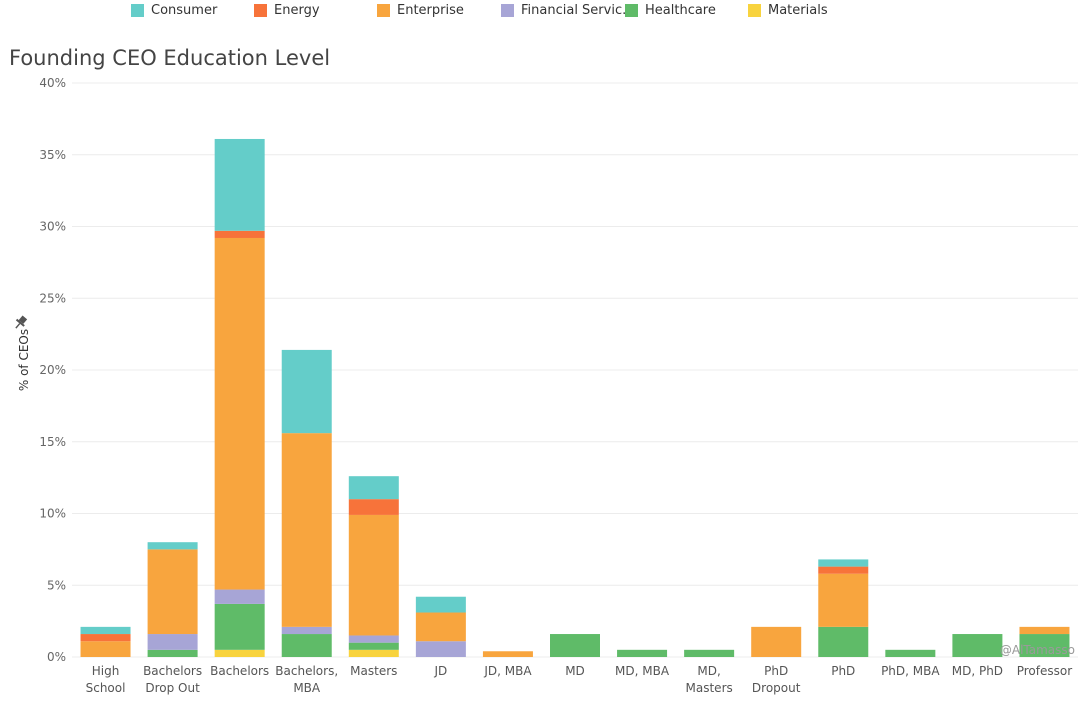 The width and height of the screenshot is (1080, 706). I want to click on legend-label-consumer: Consumer, so click(184, 10).